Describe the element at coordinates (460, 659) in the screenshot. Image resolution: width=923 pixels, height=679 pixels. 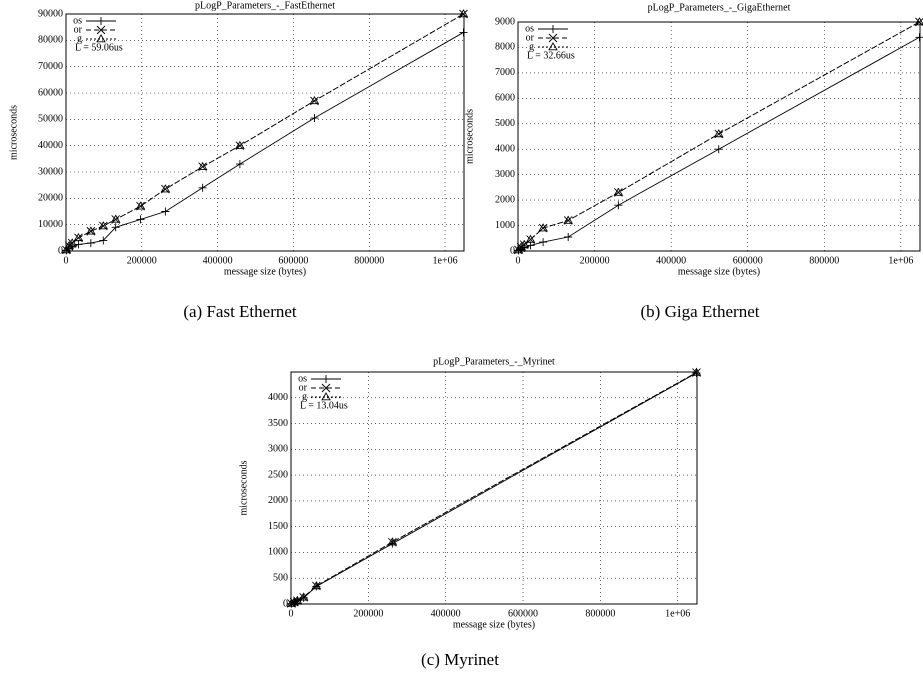
I see `caption: (c) Myrinet` at that location.